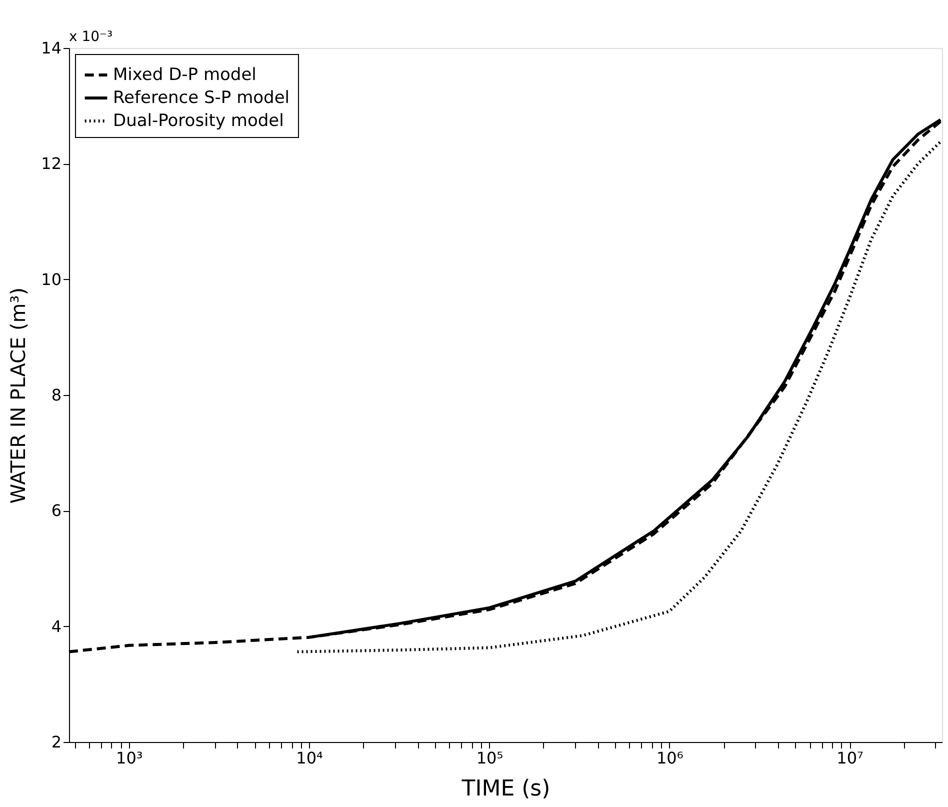  What do you see at coordinates (198, 121) in the screenshot?
I see `legend-label: Dual-Porosity model` at bounding box center [198, 121].